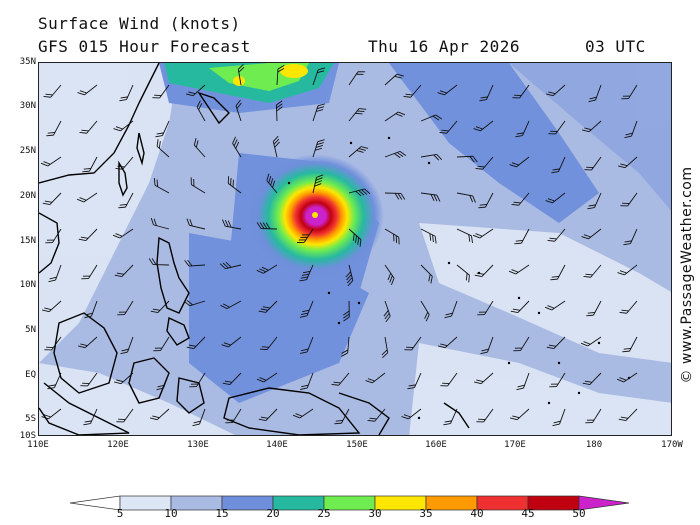 The width and height of the screenshot is (700, 525). I want to click on lon-label: 170E, so click(515, 445).